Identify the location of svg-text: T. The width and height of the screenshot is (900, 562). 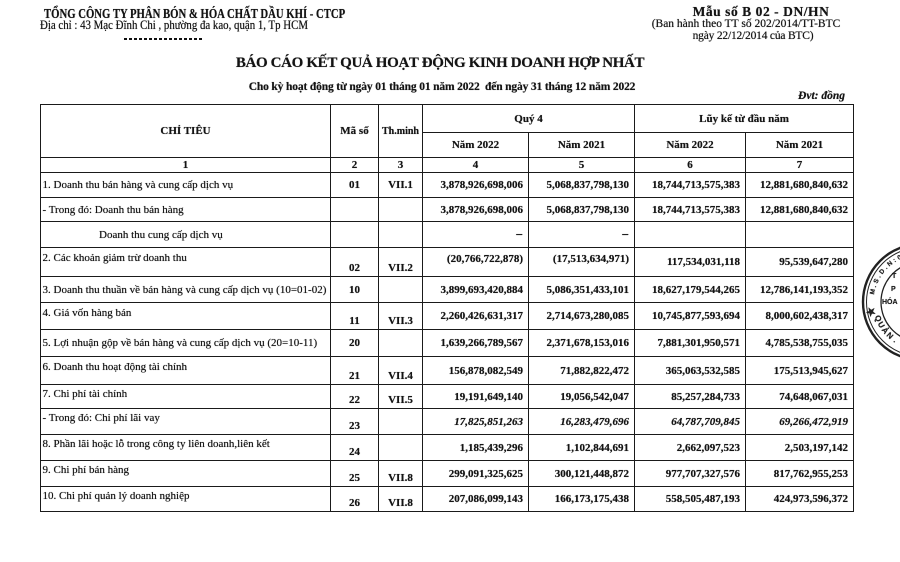
(894, 276).